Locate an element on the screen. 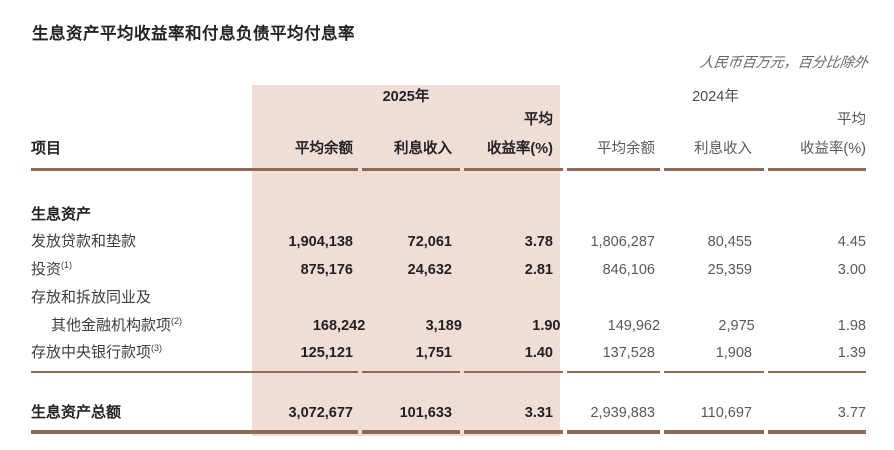  value-cell: 24,632 is located at coordinates (429, 270).